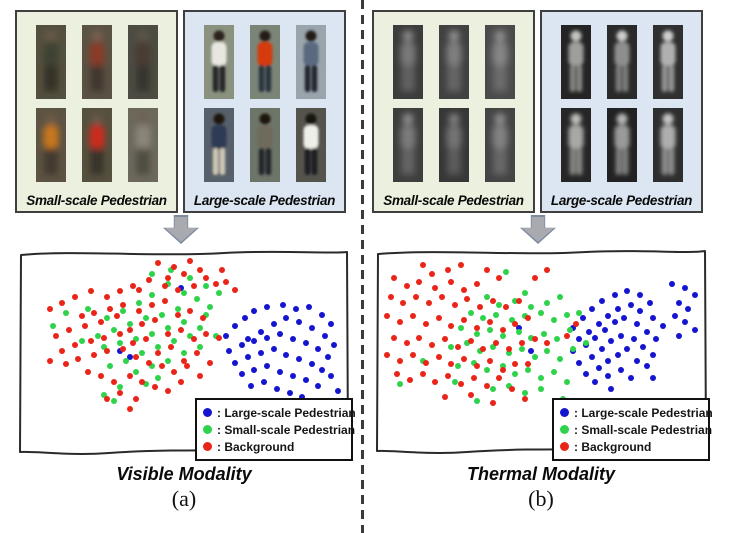 This screenshot has height=533, width=731. I want to click on visible-caption: Visible Modality (a), so click(184, 488).